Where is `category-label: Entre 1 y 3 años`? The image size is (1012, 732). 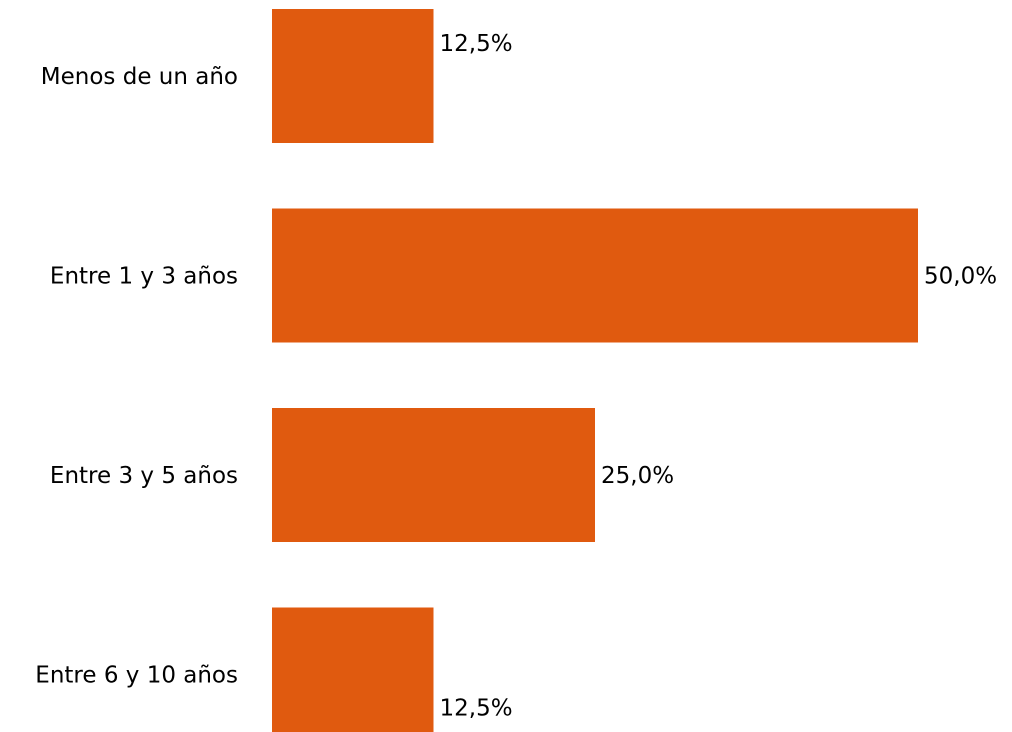 category-label: Entre 1 y 3 años is located at coordinates (144, 277).